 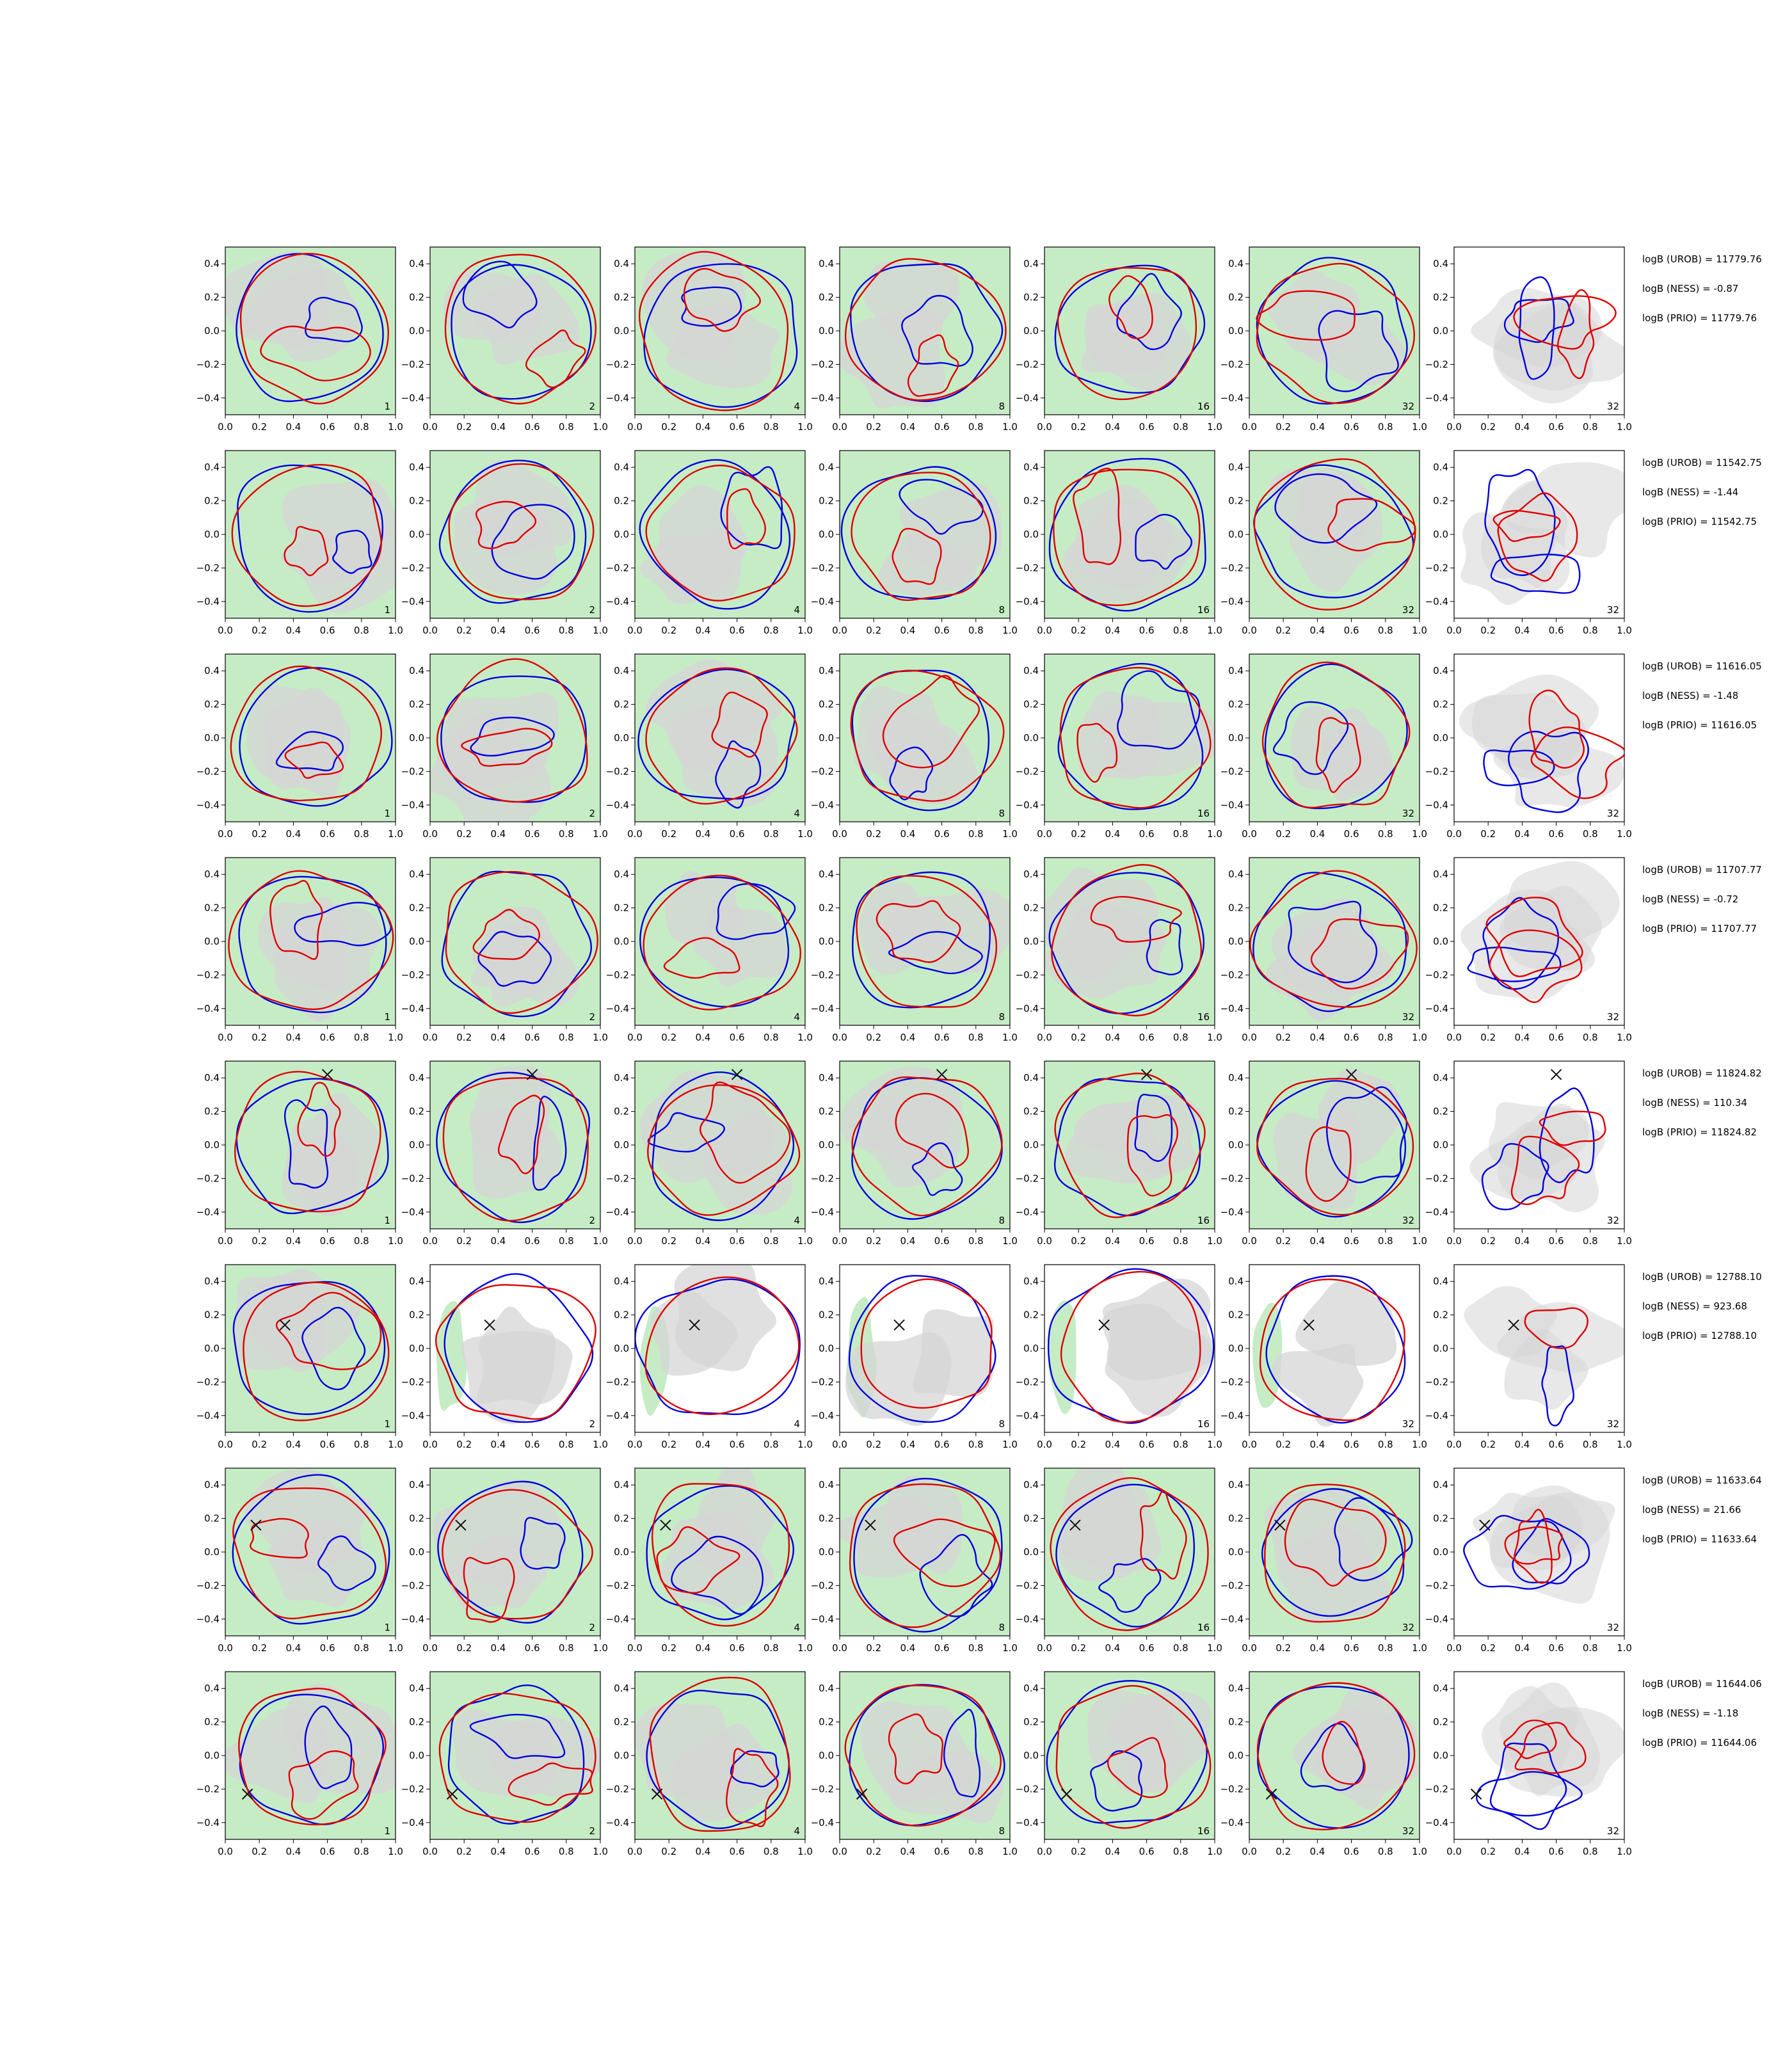 I want to click on panel-r8-c1: 0.0 0.2 0.4 0.6 0.8 1.0 0.4 0.2 0.0 −0.2 −0.4 1, so click(x=299, y=1764).